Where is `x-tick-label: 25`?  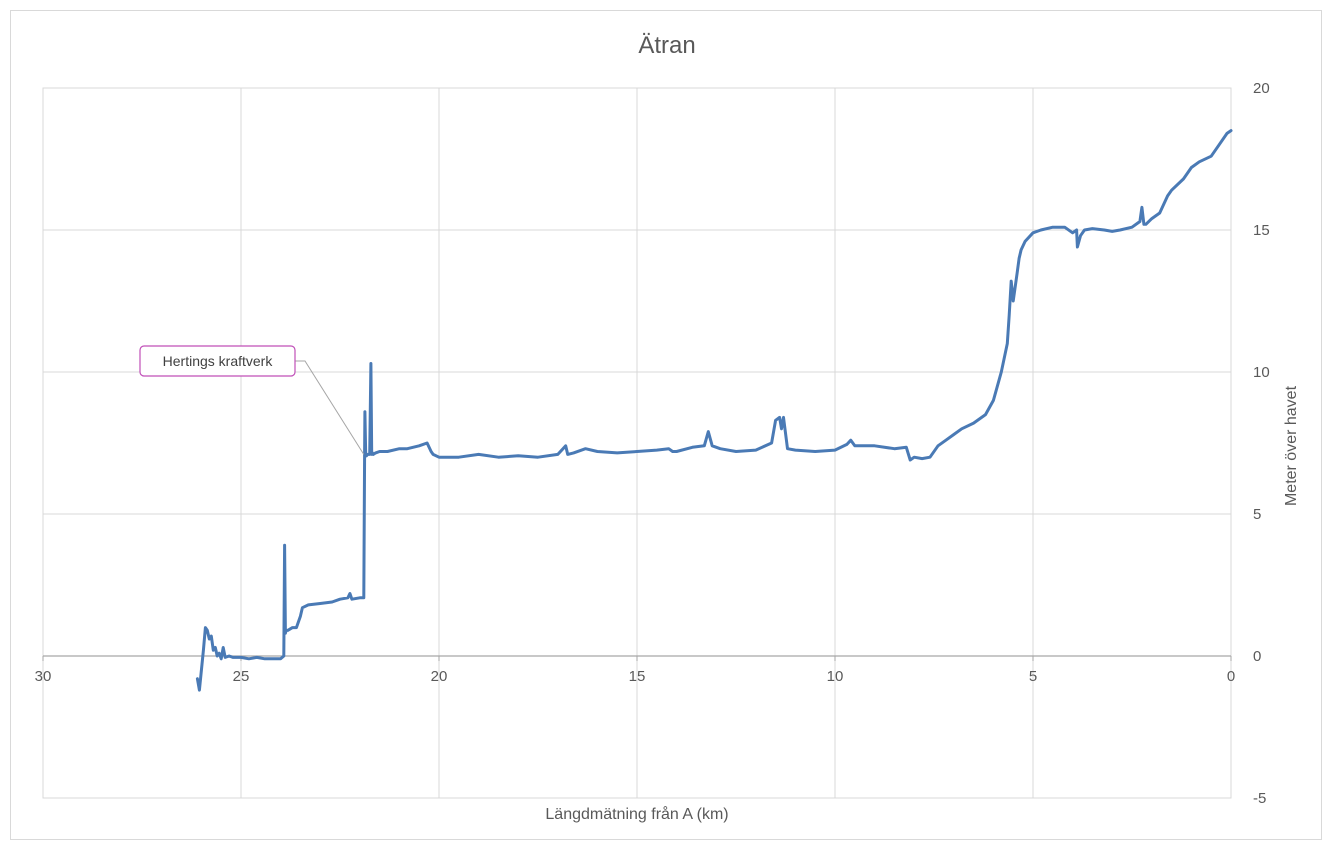
x-tick-label: 25 is located at coordinates (241, 676).